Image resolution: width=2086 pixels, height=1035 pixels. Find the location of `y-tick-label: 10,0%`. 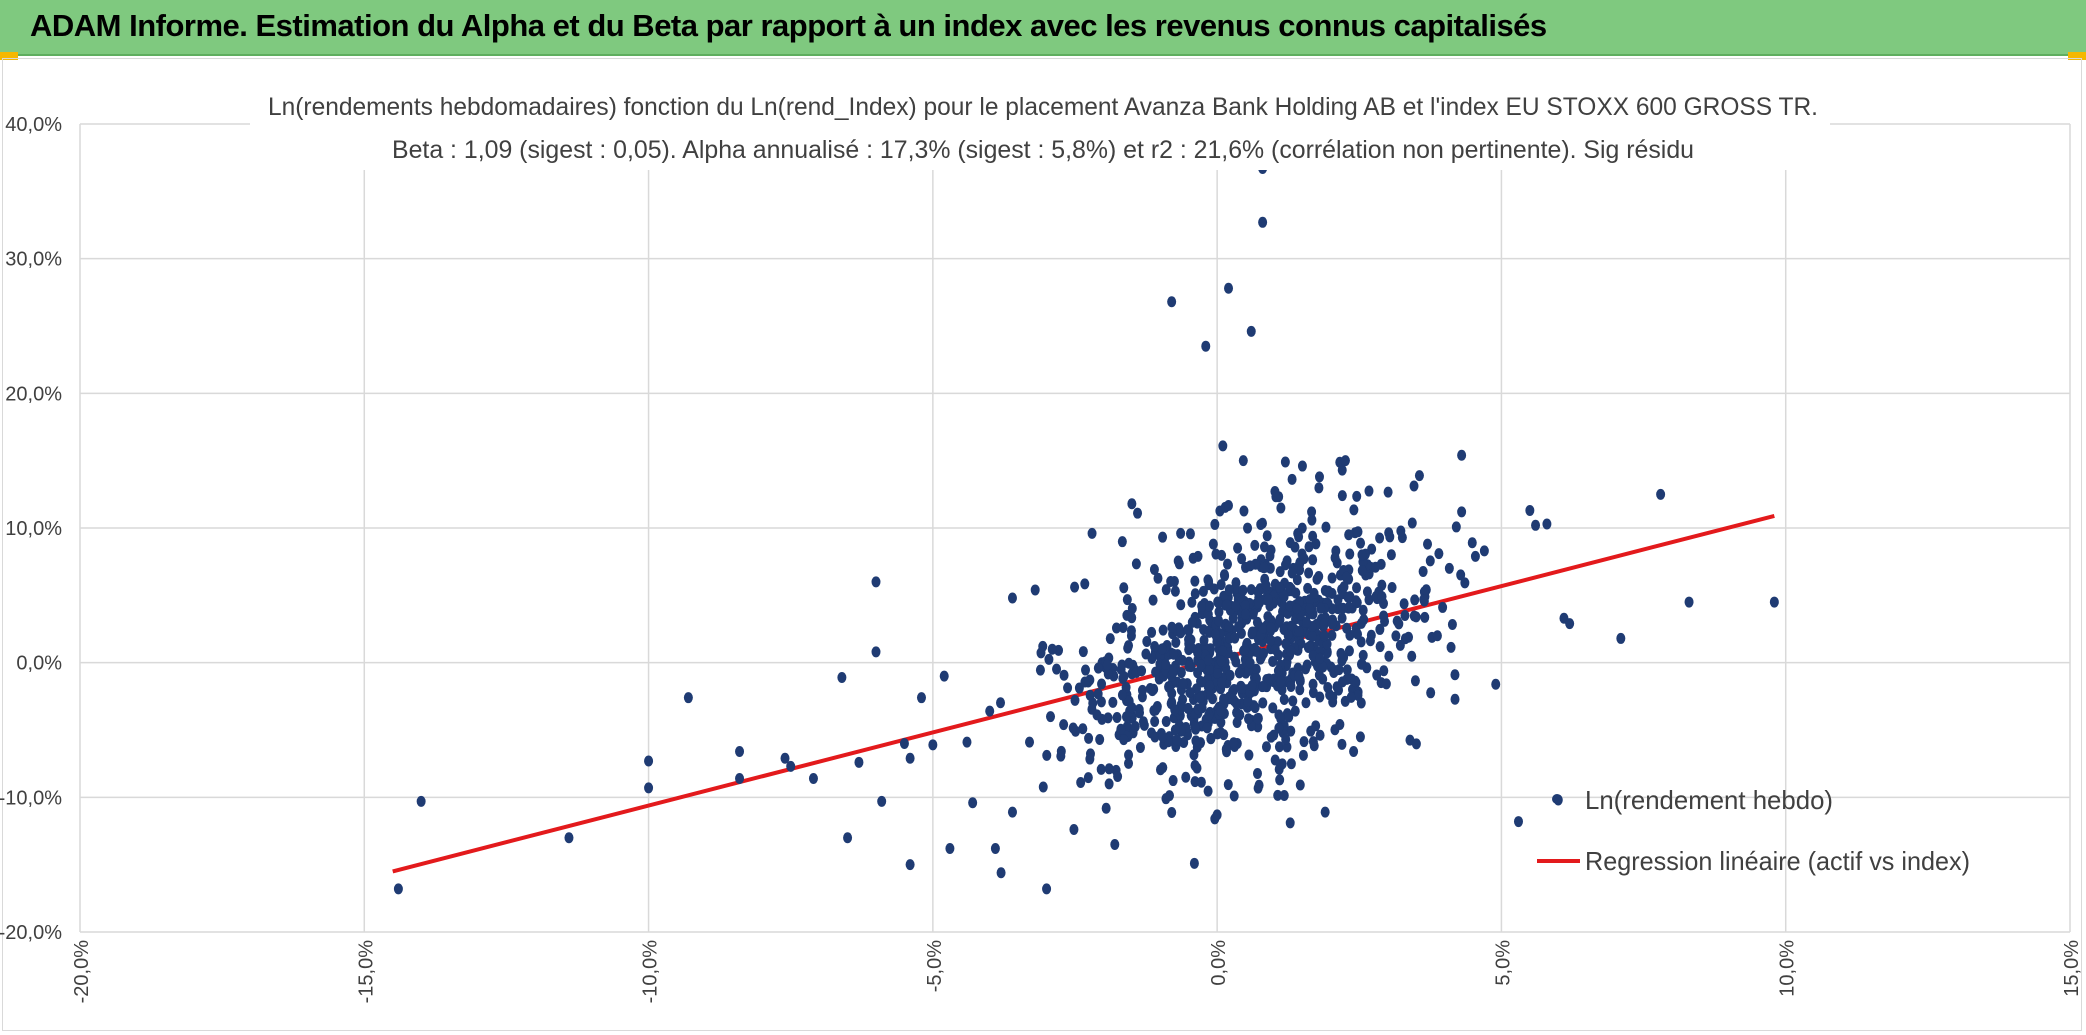

y-tick-label: 10,0% is located at coordinates (33, 529).